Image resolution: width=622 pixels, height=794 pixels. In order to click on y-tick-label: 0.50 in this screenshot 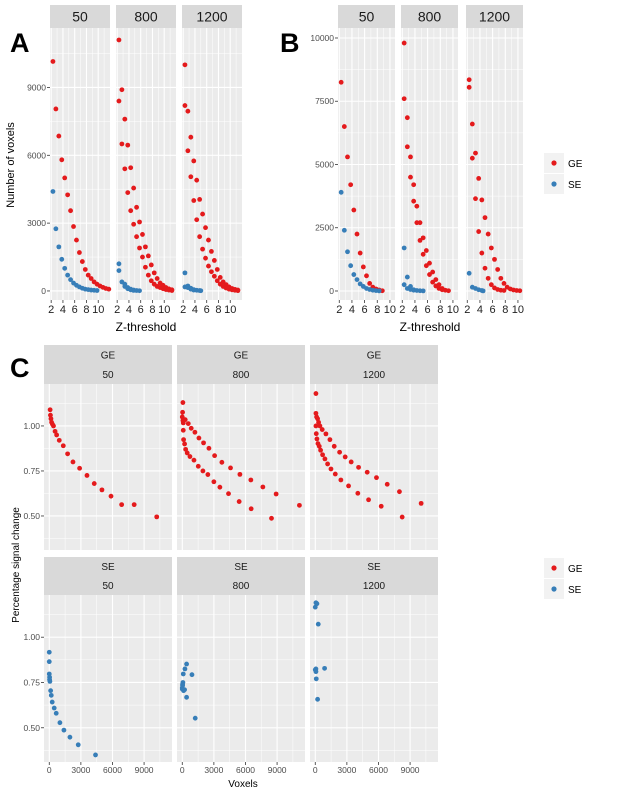, I will do `click(31, 728)`.